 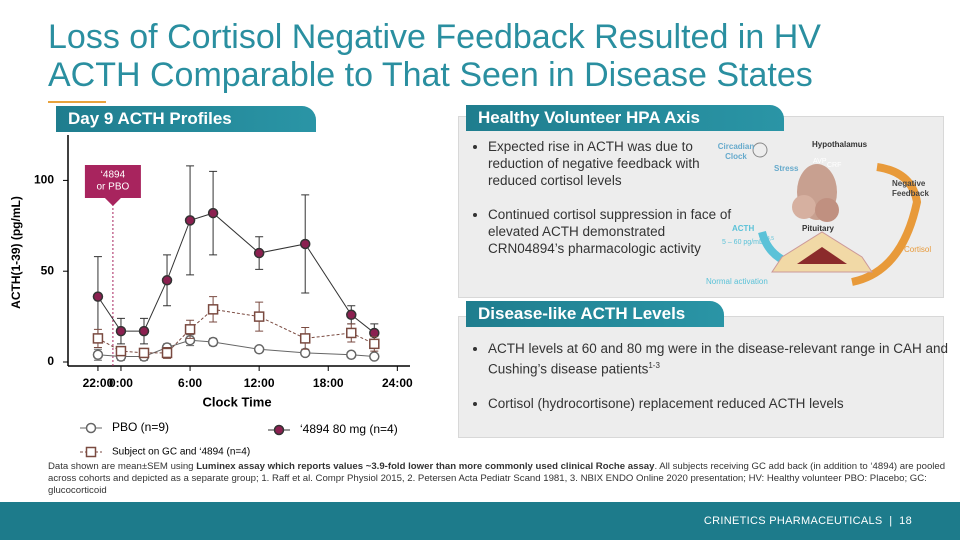 I want to click on adrenal, so click(x=822, y=255).